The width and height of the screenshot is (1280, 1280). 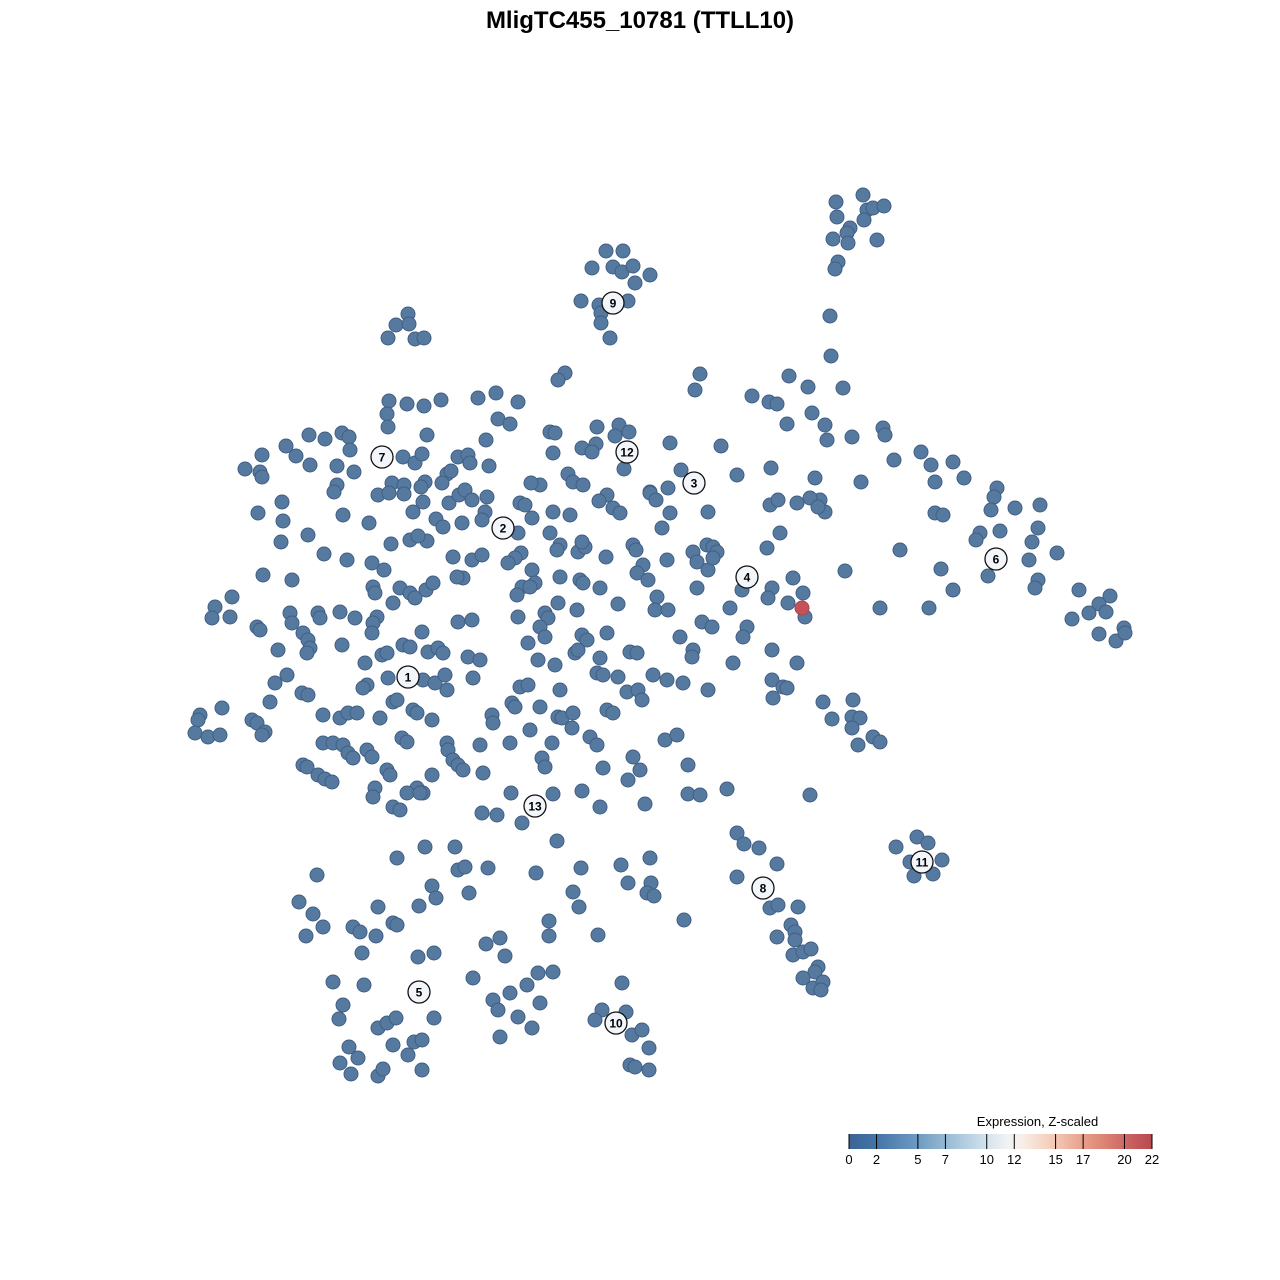 What do you see at coordinates (640, 20) in the screenshot?
I see `chart-title: MligTC455_10781 (TTLL10)` at bounding box center [640, 20].